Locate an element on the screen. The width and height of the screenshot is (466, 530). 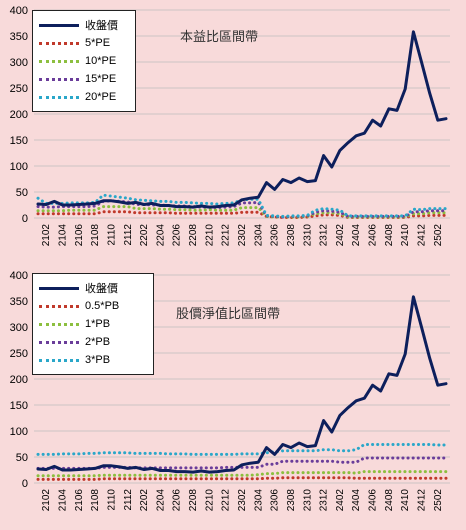
legend: 收盤價 5*PE 10*PE 15*PE 20*PE is located at coordinates (84, 61).